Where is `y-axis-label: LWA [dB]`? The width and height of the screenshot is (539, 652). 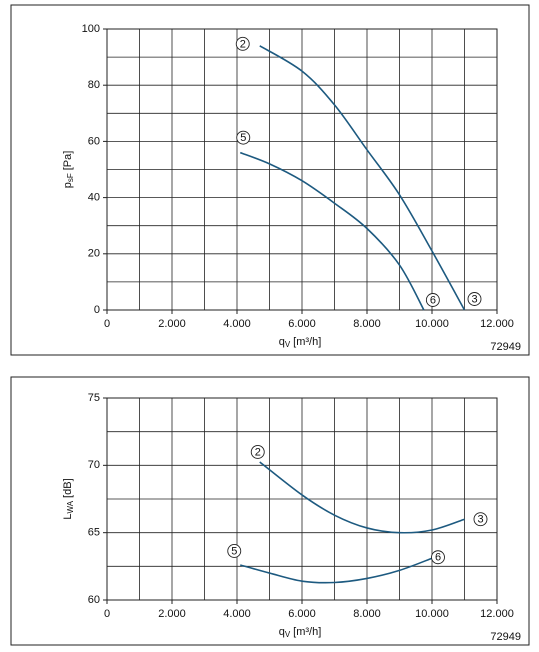 y-axis-label: LWA [dB] is located at coordinates (68, 498).